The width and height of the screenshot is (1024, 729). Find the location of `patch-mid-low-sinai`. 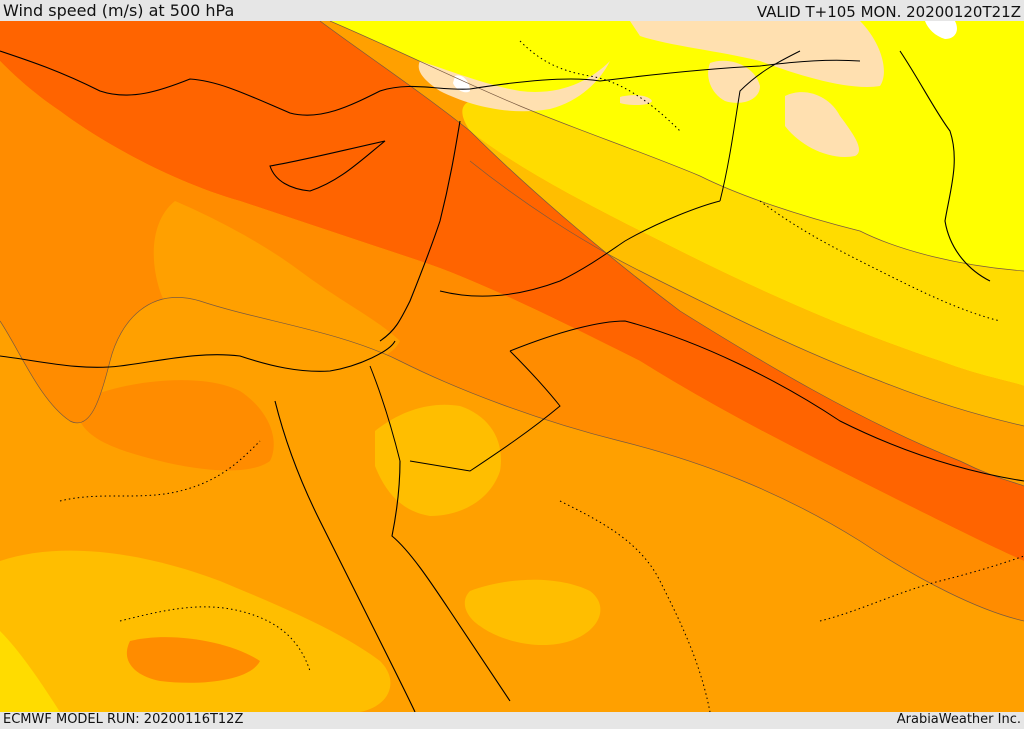

patch-mid-low-sinai is located at coordinates (438, 460).